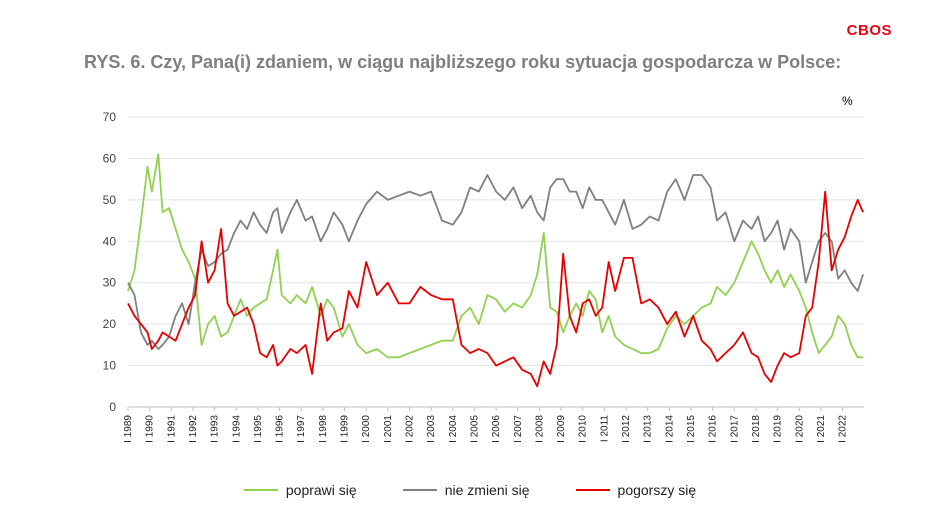  Describe the element at coordinates (734, 429) in the screenshot. I see `x-tick-label: I 2017` at that location.